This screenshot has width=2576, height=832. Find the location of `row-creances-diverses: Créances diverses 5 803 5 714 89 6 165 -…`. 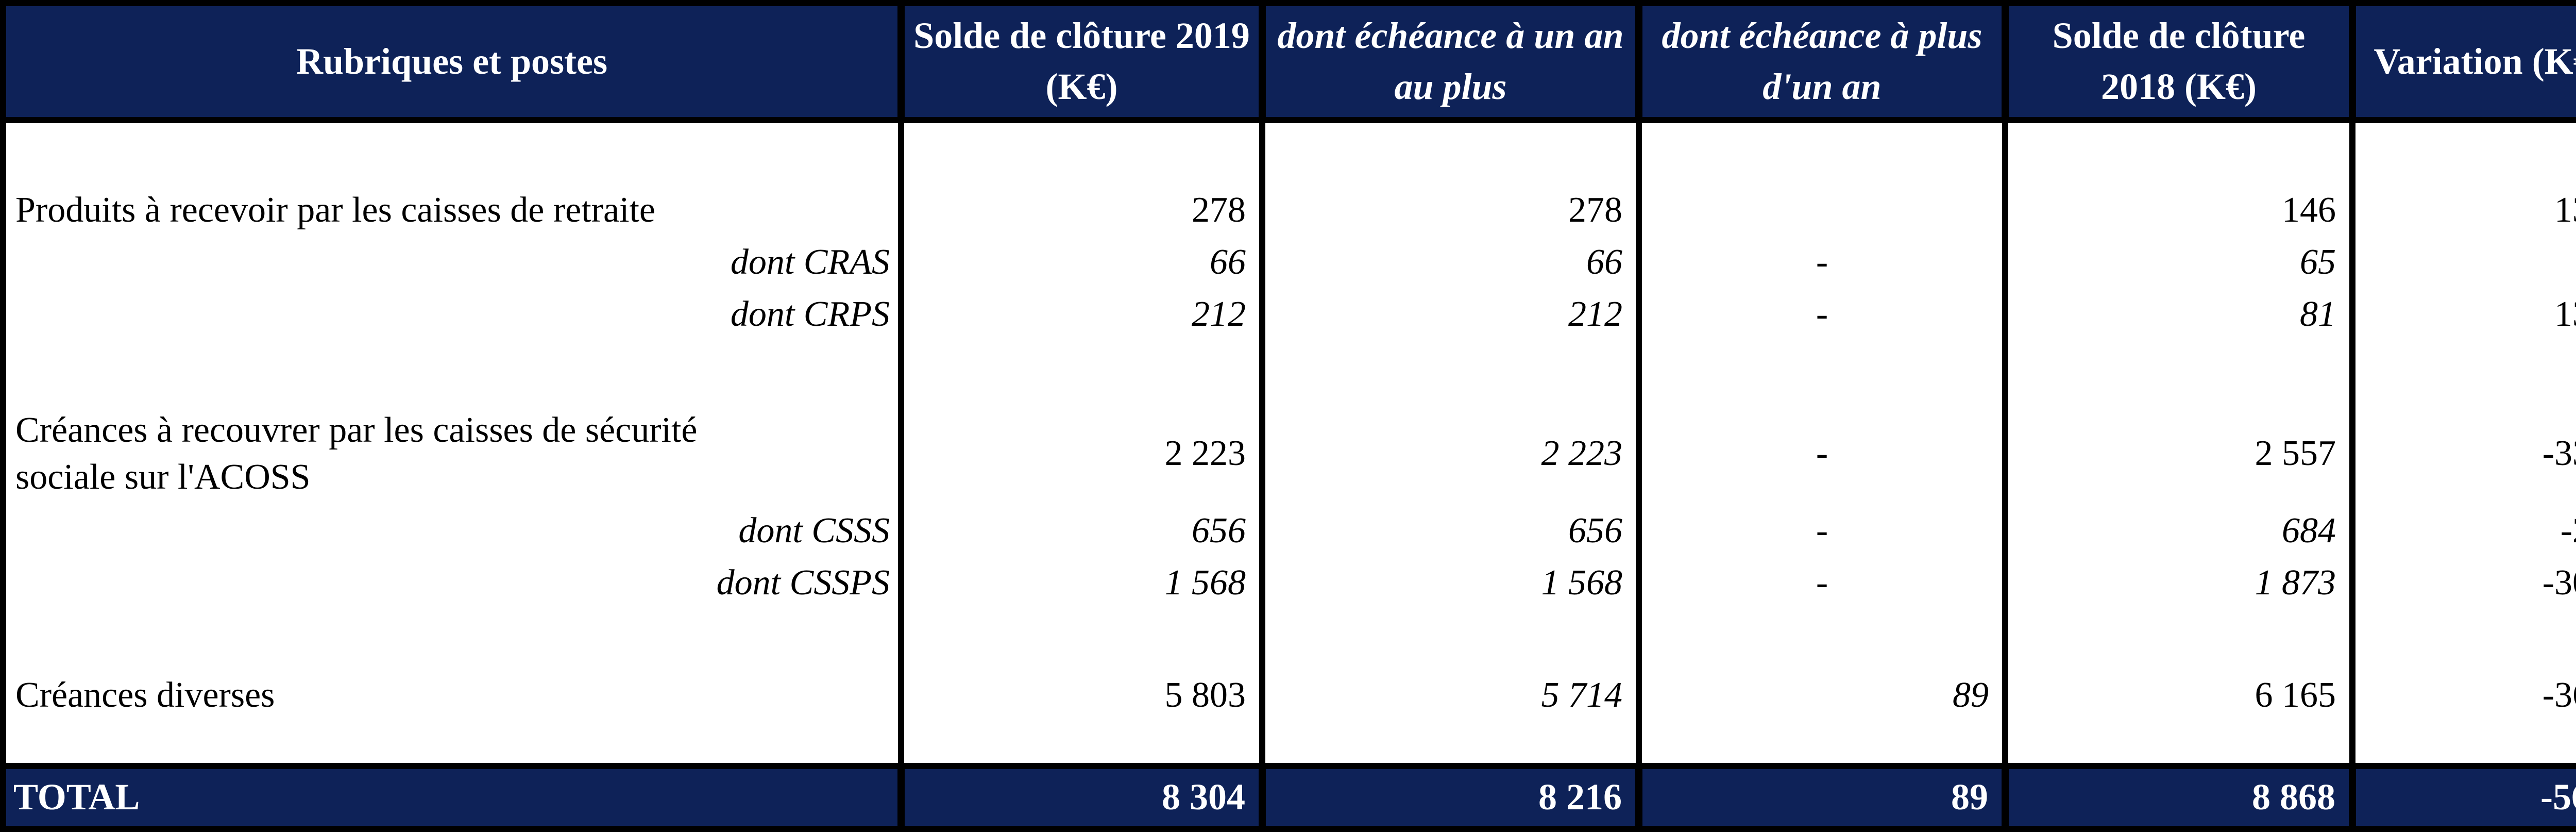

row-creances-diverses: Créances diverses 5 803 5 714 89 6 165 -… is located at coordinates (1289, 695).